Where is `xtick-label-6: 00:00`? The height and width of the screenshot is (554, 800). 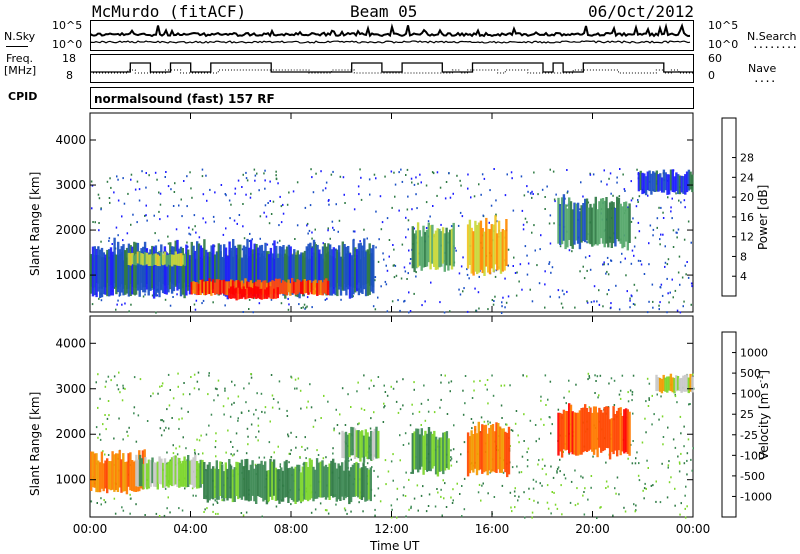
xtick-label-6: 00:00 is located at coordinates (693, 529).